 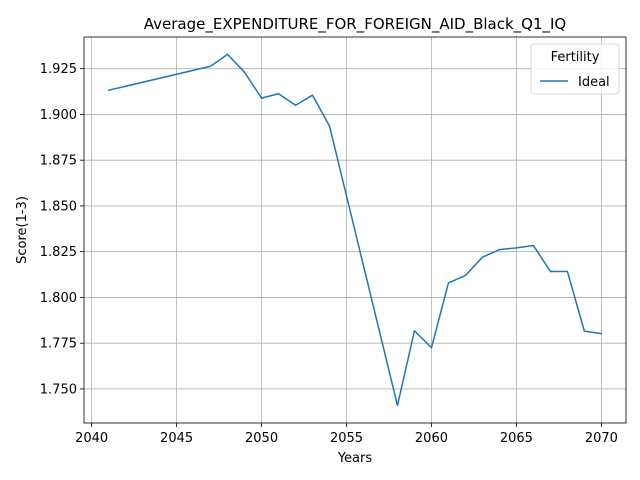 What do you see at coordinates (58, 115) in the screenshot?
I see `y-tick-label: 1.900` at bounding box center [58, 115].